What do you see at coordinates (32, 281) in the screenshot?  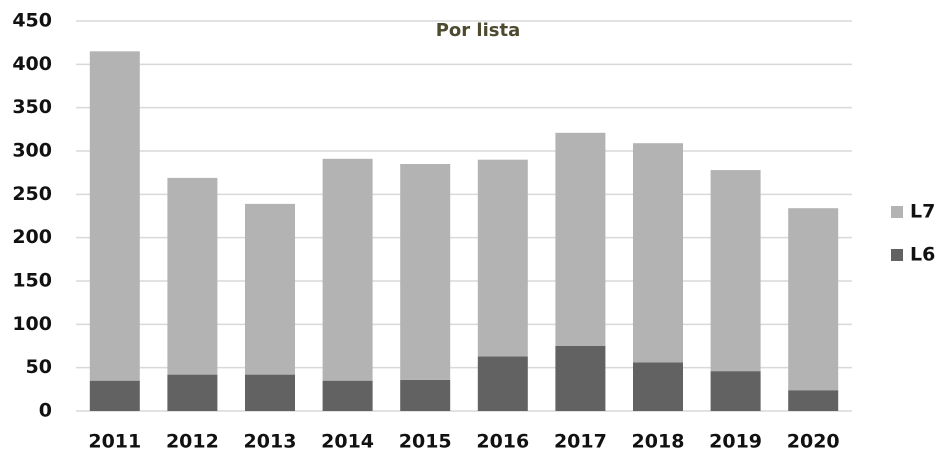 I see `y-tick-label: 150` at bounding box center [32, 281].